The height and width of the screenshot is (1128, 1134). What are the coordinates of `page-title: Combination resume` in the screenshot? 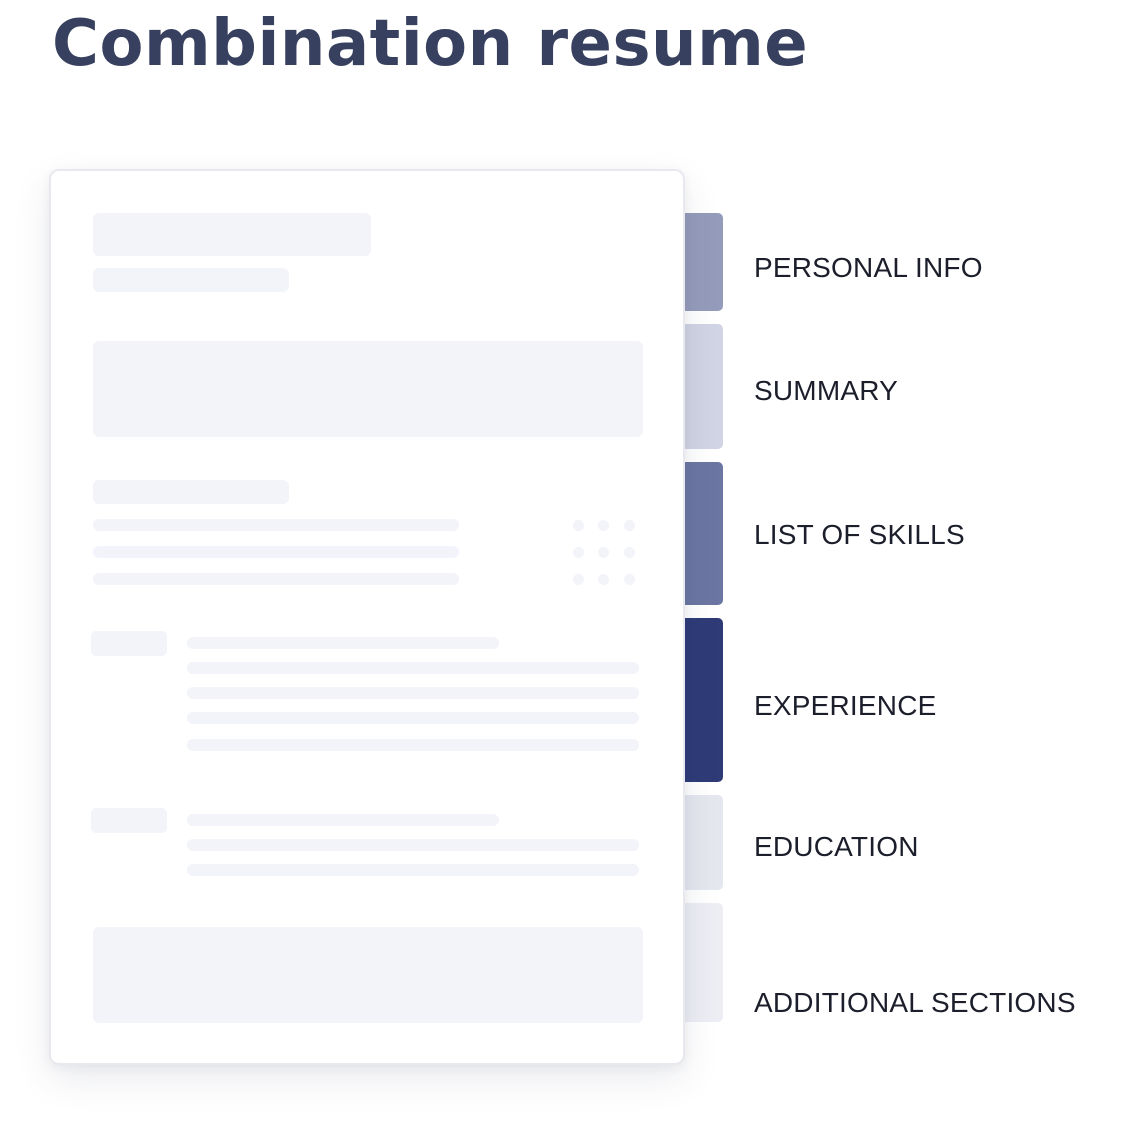 It's located at (430, 44).